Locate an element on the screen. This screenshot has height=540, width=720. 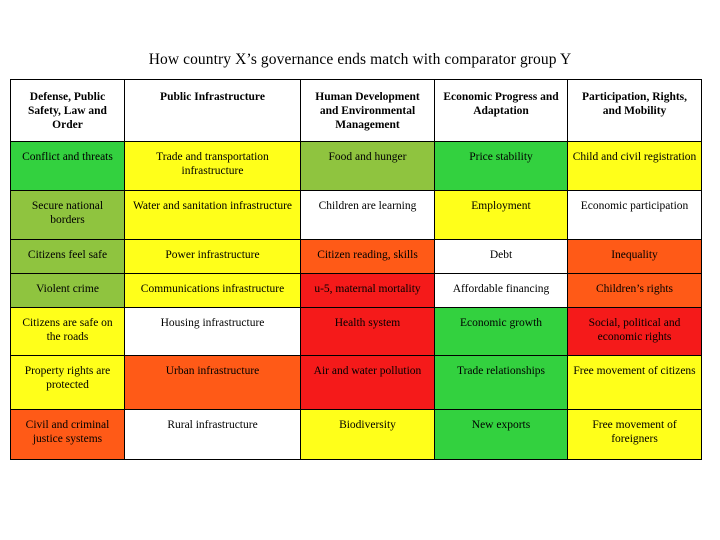
column-header-participation: Participation, Rights, and Mobility is located at coordinates (634, 110).